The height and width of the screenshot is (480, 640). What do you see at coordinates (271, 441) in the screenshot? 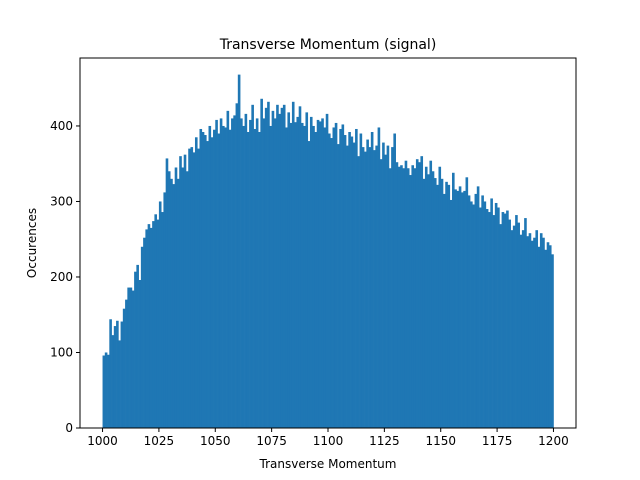
I see `x-tick-label: 1075` at bounding box center [271, 441].